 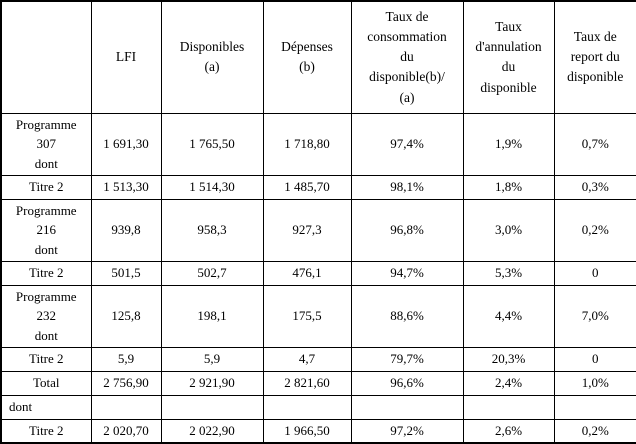 What do you see at coordinates (212, 383) in the screenshot?
I see `value-cell: 2 921,90` at bounding box center [212, 383].